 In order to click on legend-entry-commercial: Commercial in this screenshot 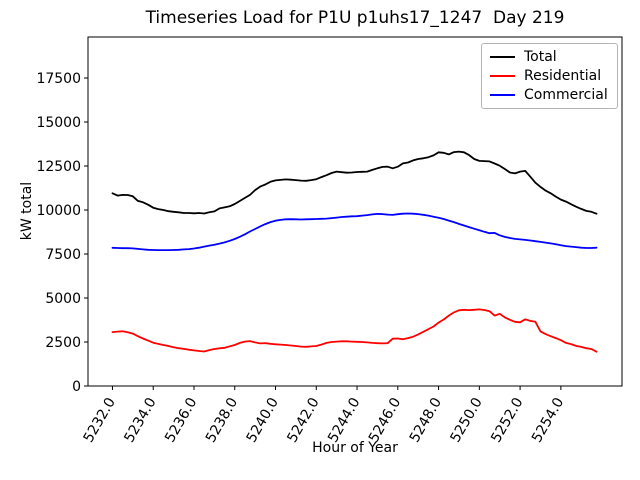, I will do `click(549, 94)`.